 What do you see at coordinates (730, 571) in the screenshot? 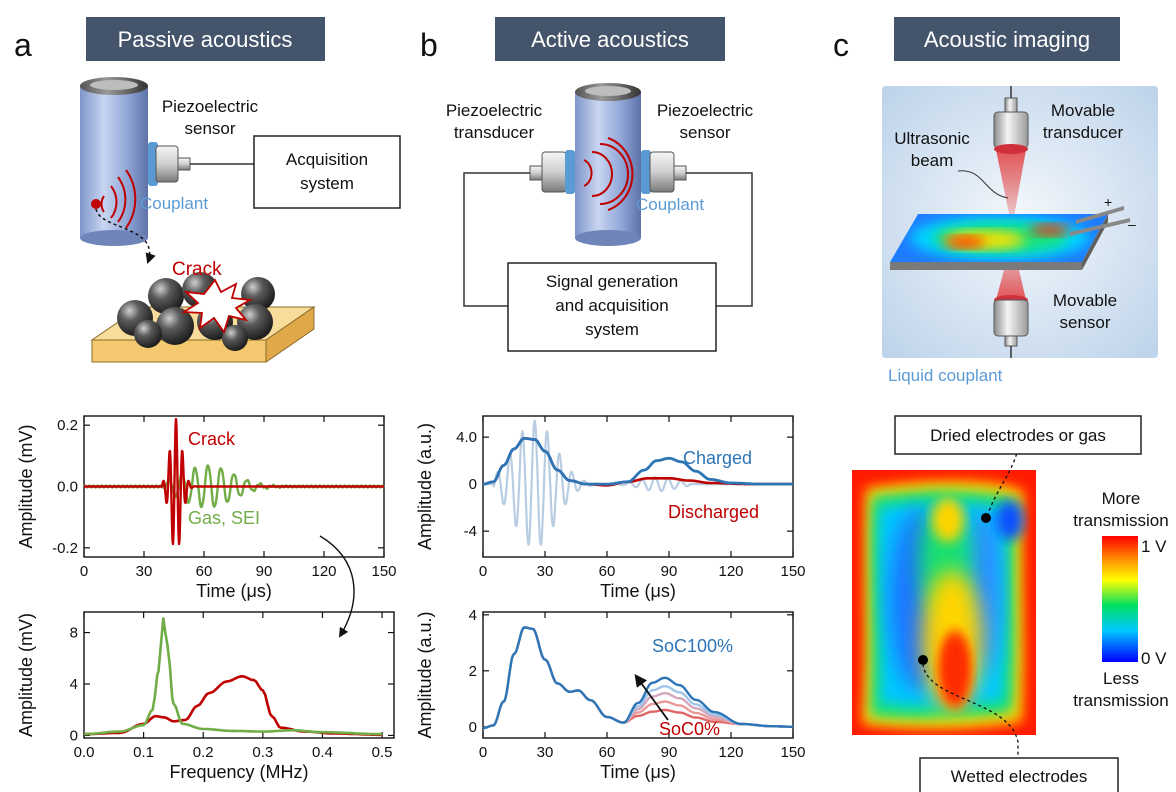
I see `x-tick-label: 120` at bounding box center [730, 571].